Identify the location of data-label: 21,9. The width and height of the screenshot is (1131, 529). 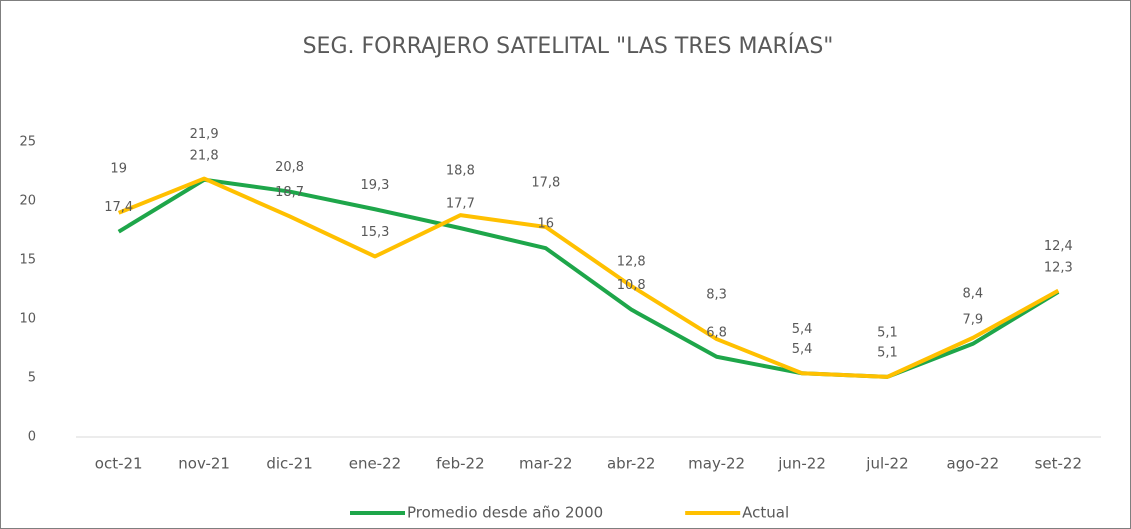
(204, 134).